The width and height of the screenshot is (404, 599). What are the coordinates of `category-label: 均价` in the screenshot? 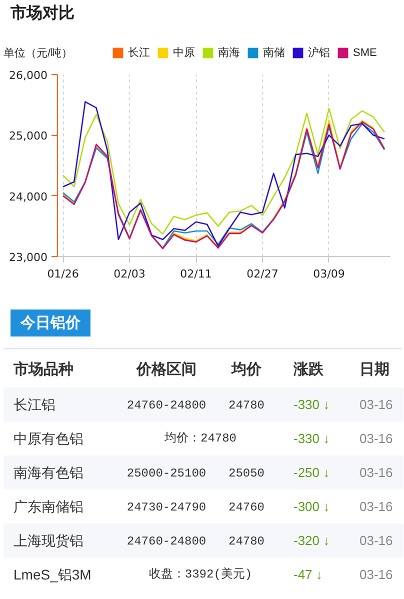 It's located at (246, 369).